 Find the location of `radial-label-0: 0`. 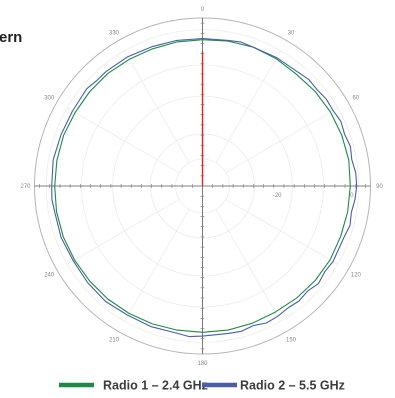

radial-label-0: 0 is located at coordinates (352, 196).